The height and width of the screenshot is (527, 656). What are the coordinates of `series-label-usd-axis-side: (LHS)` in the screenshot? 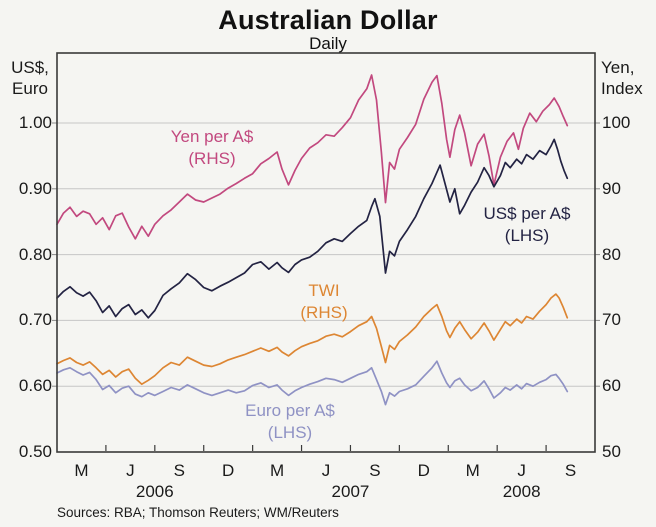 It's located at (527, 235).